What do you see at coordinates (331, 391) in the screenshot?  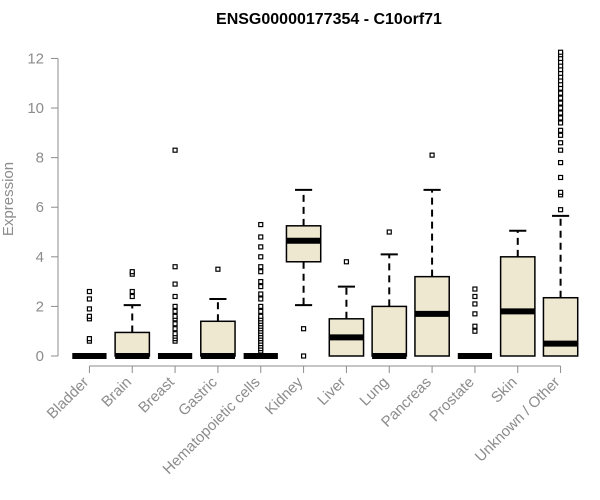 I see `x-tick-label: Liver` at bounding box center [331, 391].